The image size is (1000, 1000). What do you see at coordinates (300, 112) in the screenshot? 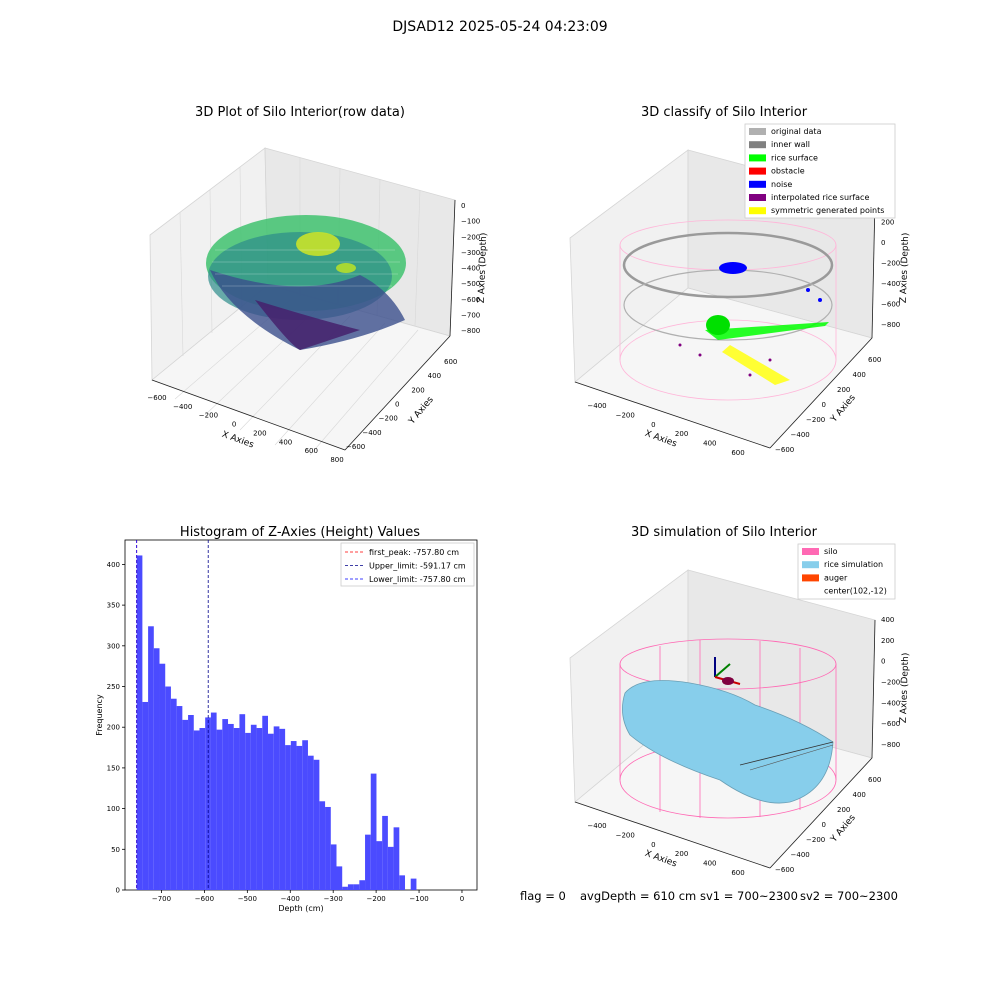
I see `panel-raw-title: 3D Plot of Silo Interior(row data)` at bounding box center [300, 112].